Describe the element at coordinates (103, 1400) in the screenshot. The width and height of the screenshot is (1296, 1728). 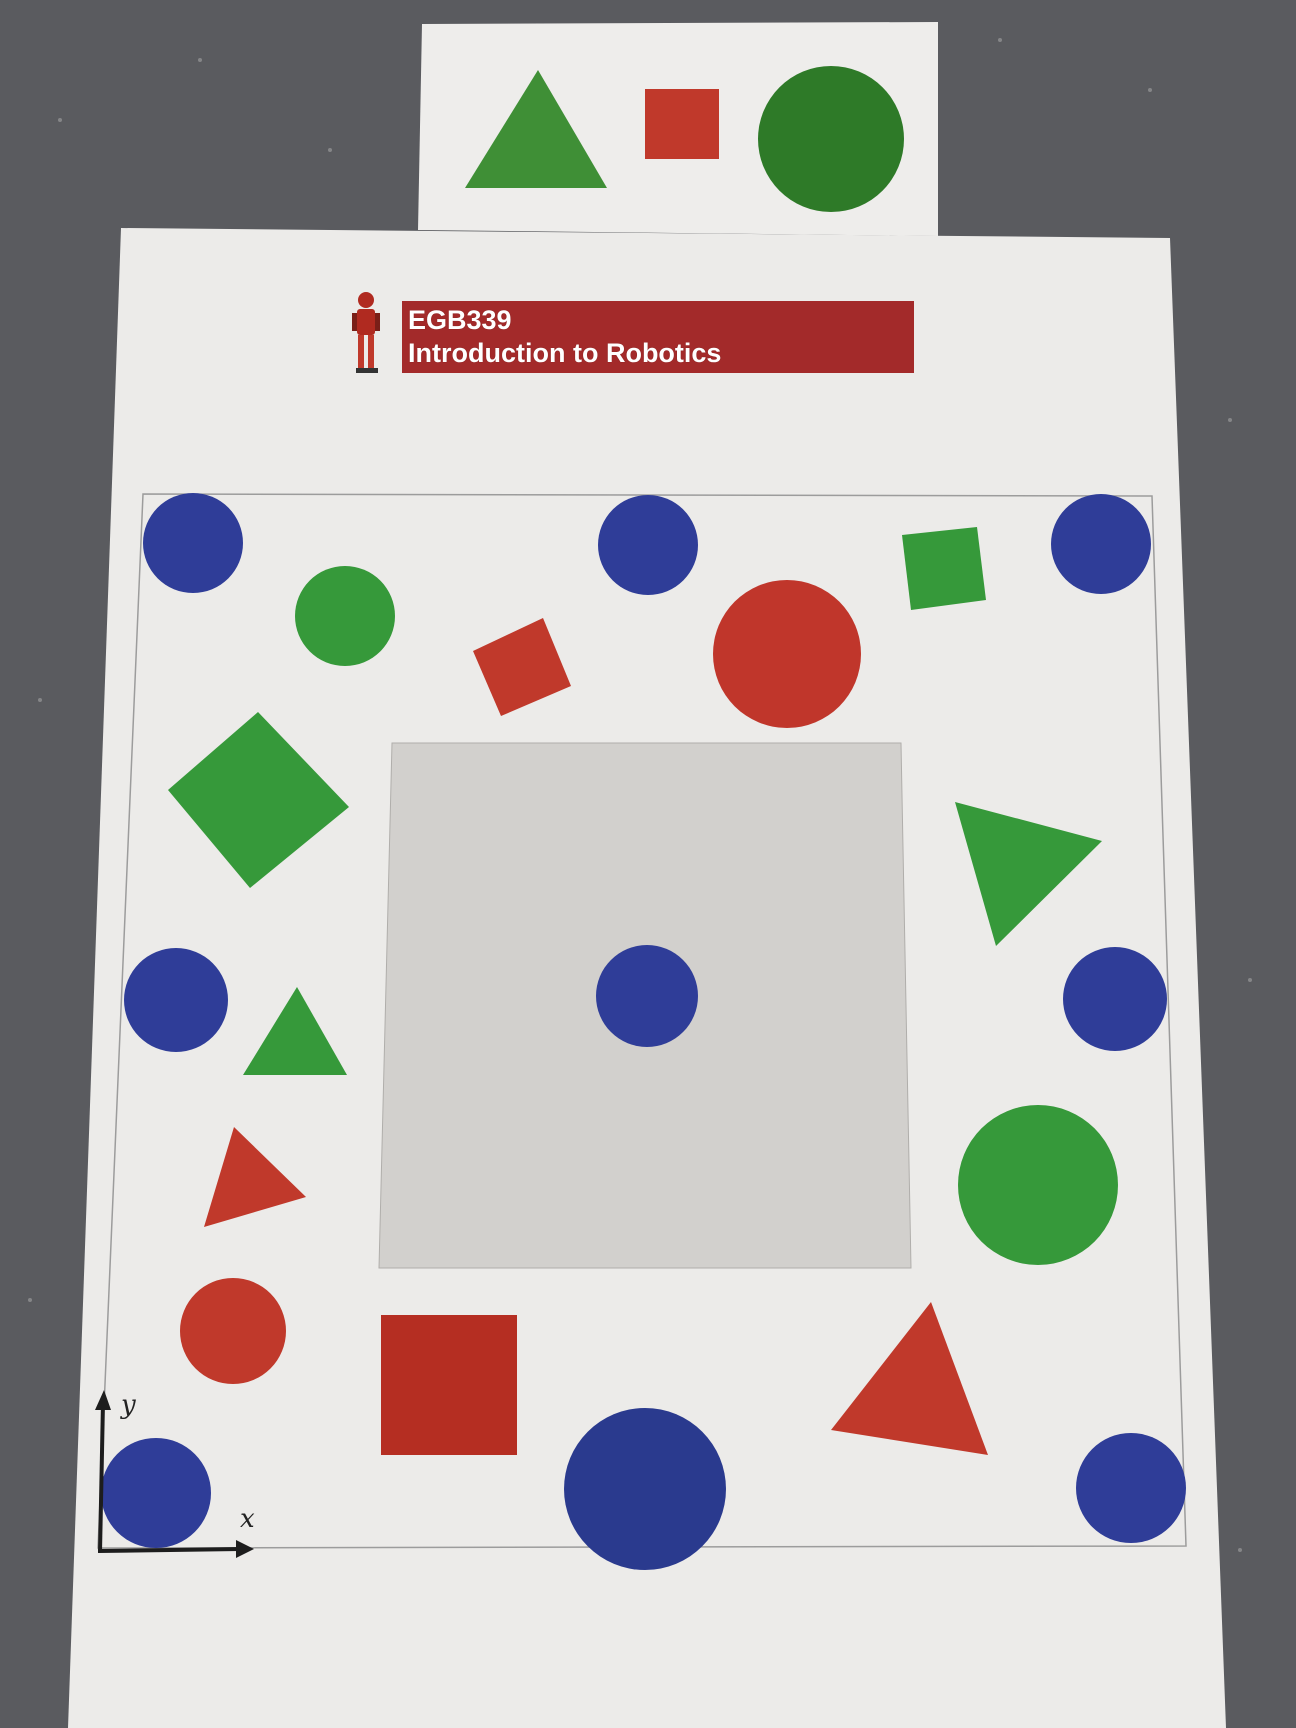
I see `y-axis-arrow-icon` at that location.